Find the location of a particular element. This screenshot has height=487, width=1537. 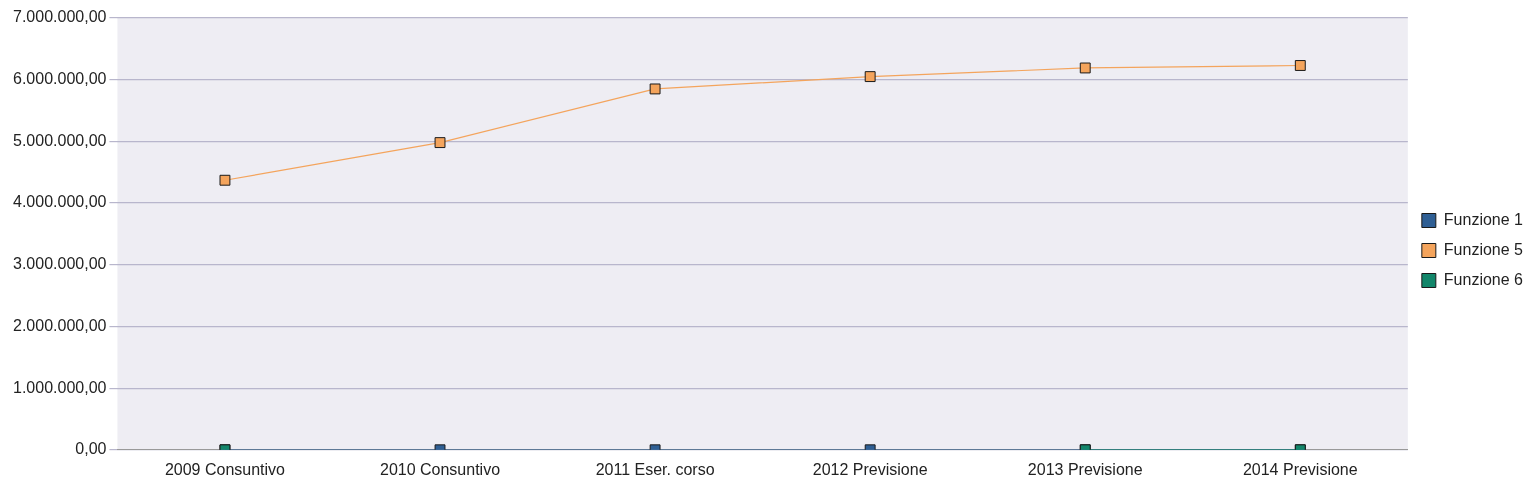

y-tick-label: 0,00 is located at coordinates (91, 449).